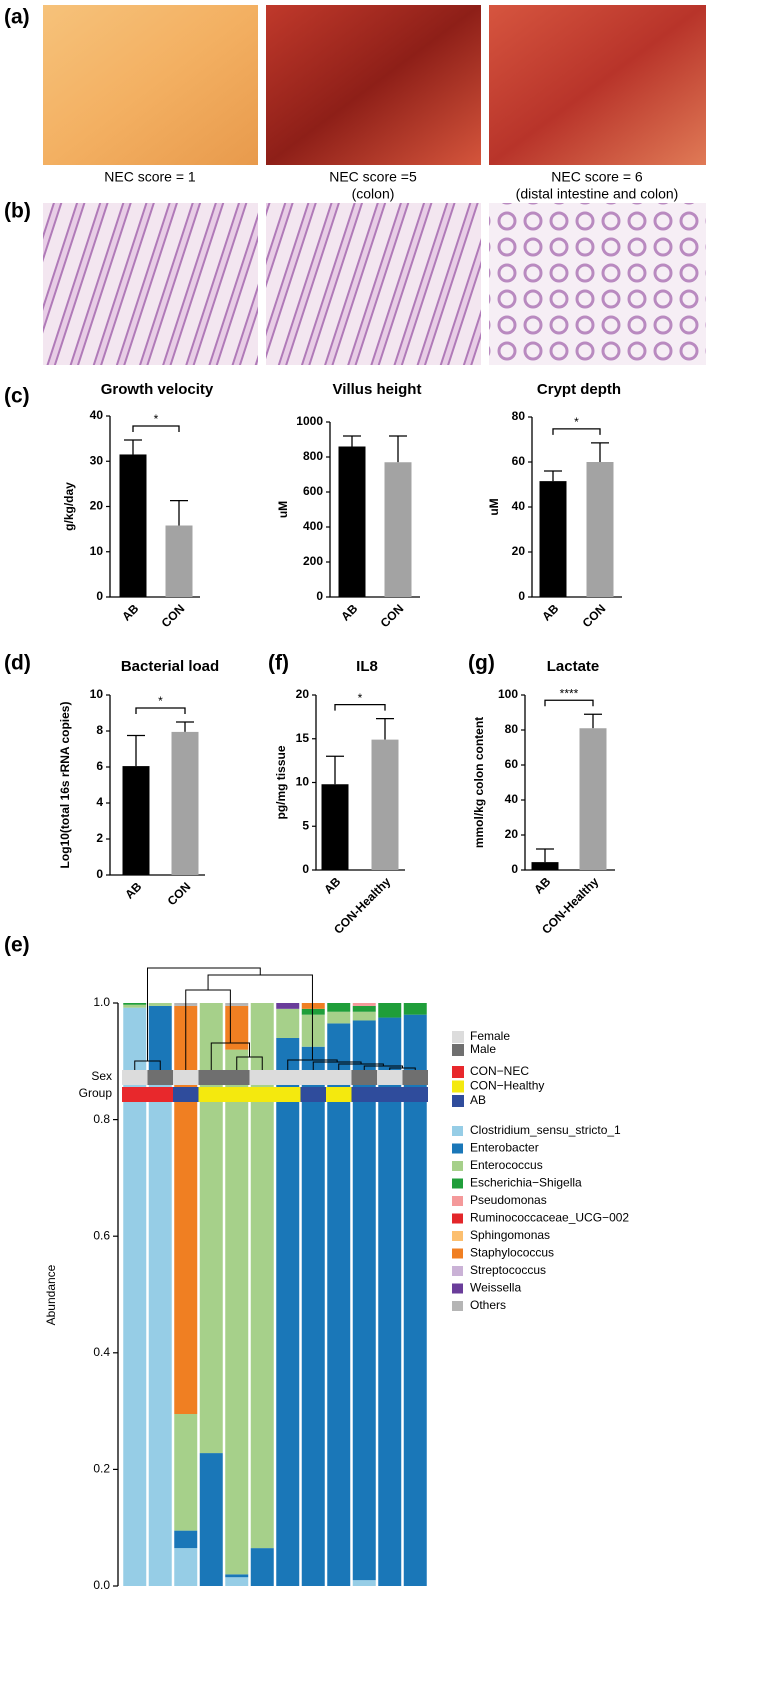 Image resolution: width=765 pixels, height=1691 pixels. Describe the element at coordinates (510, 1235) in the screenshot. I see `legend-label: Sphingomonas` at that location.